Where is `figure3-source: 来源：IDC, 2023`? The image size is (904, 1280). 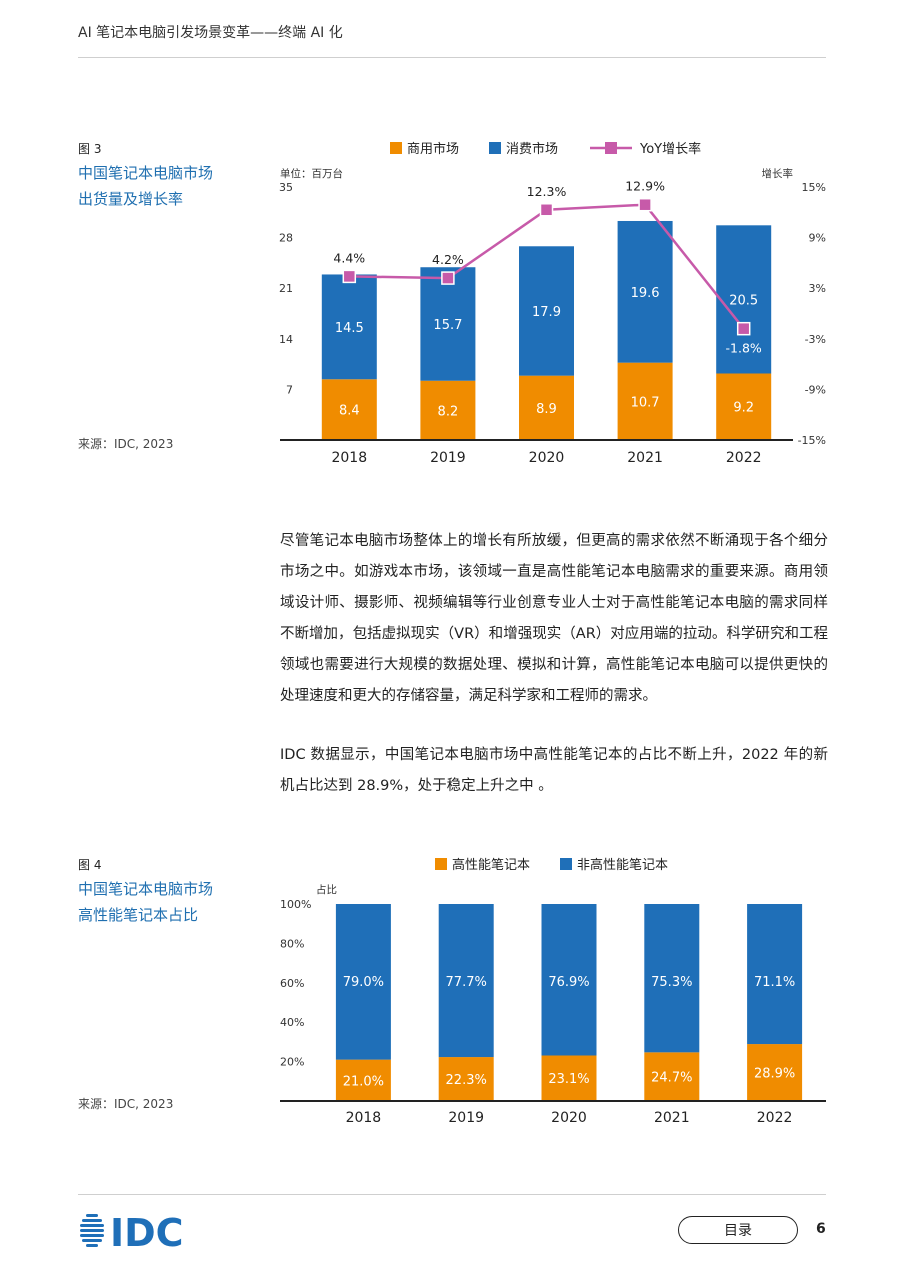
figure3-source: 来源：IDC, 2023 is located at coordinates (126, 444).